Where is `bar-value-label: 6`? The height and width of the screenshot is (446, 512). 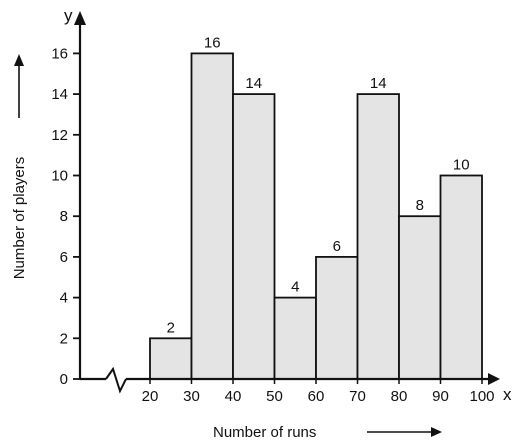
bar-value-label: 6 is located at coordinates (337, 246).